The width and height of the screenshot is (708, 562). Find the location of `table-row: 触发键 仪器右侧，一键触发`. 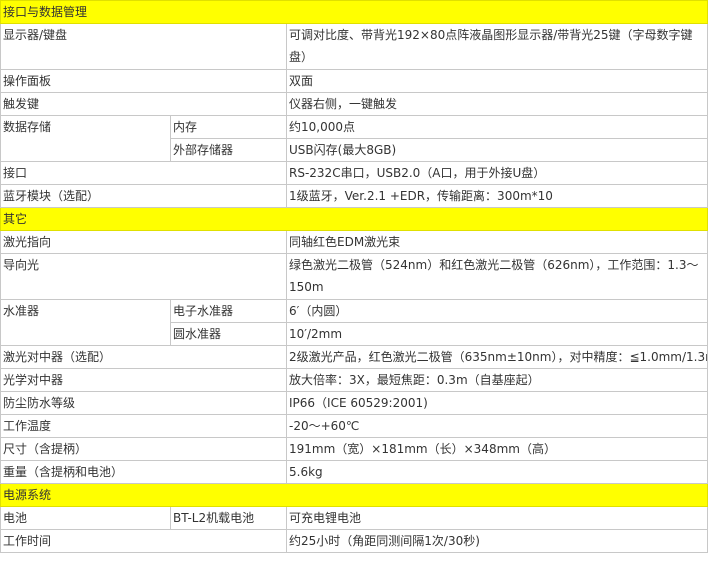

table-row: 触发键 仪器右侧，一键触发 is located at coordinates (354, 104).